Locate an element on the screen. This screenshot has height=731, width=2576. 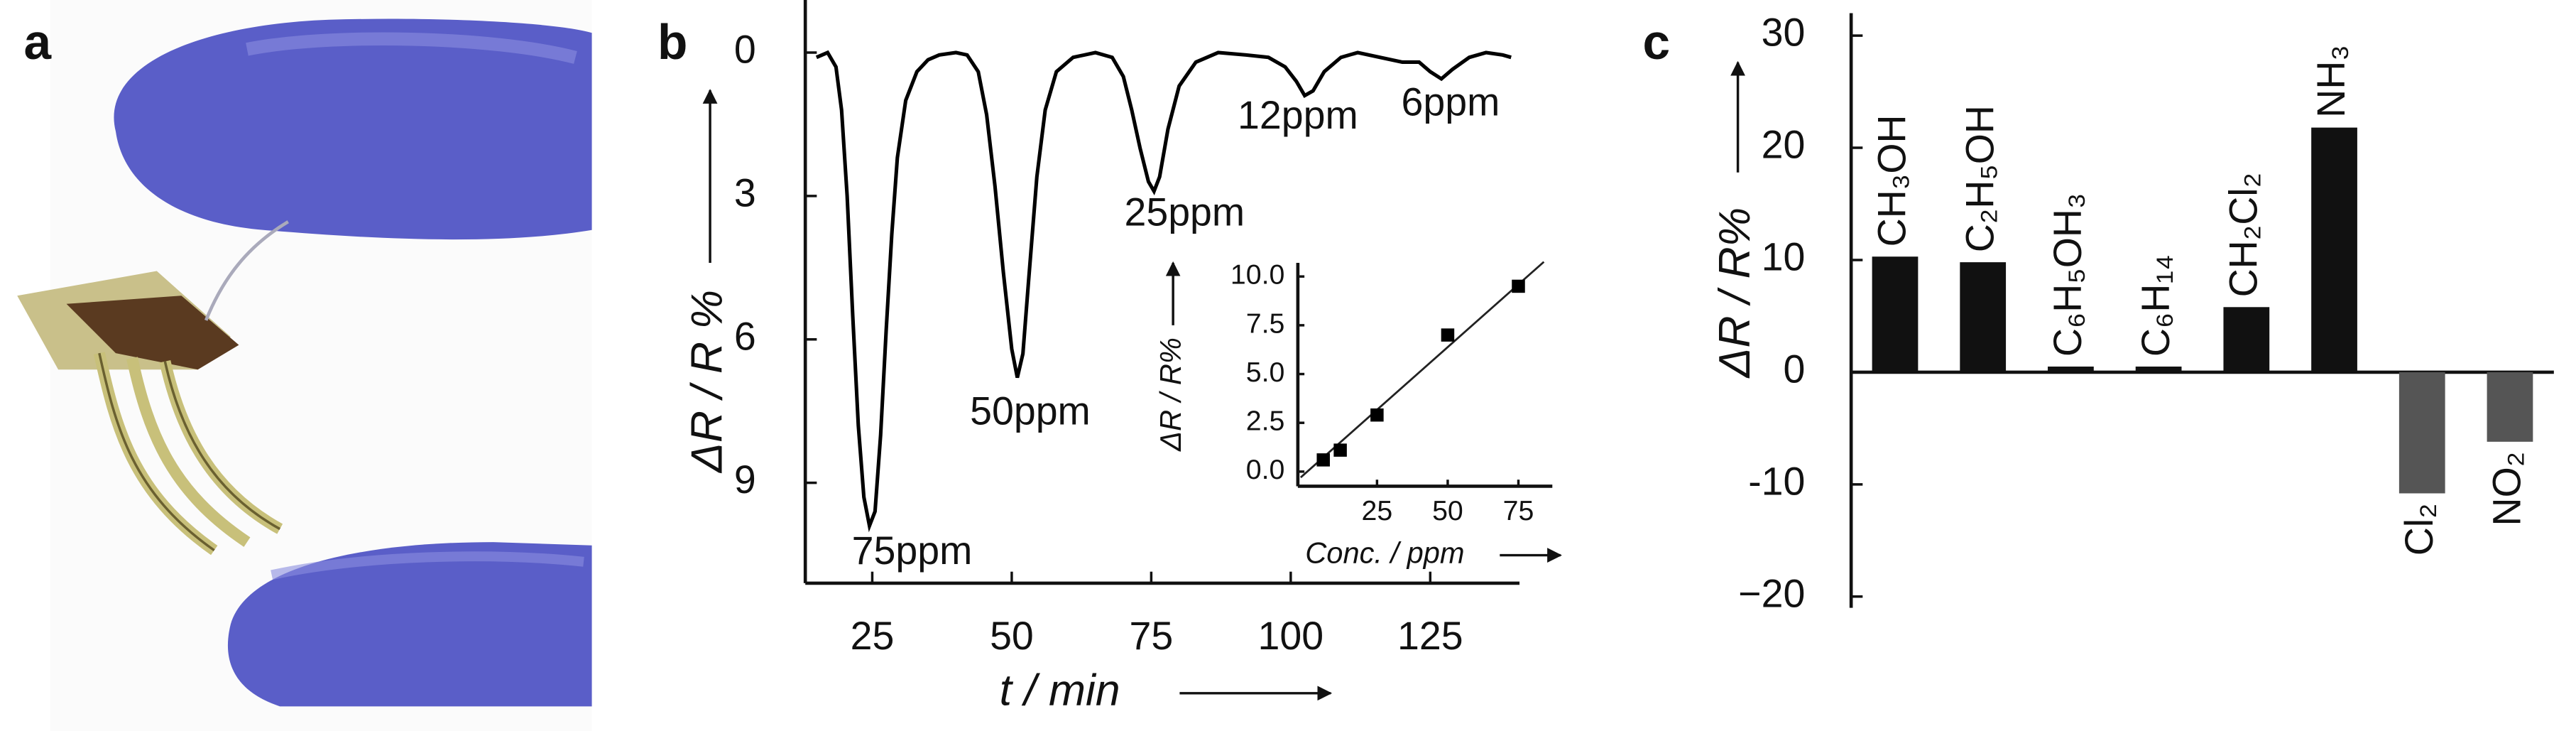
y-tick-label: 10.0 is located at coordinates (1257, 275).